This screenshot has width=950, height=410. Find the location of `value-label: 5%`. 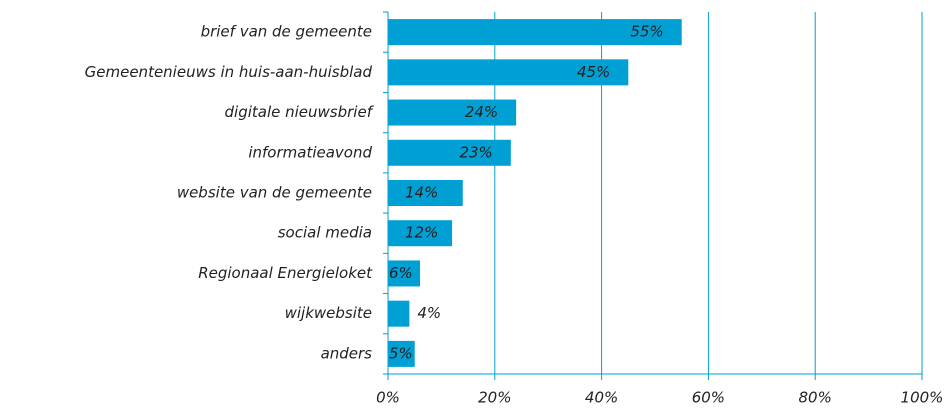

value-label: 5% is located at coordinates (401, 353).